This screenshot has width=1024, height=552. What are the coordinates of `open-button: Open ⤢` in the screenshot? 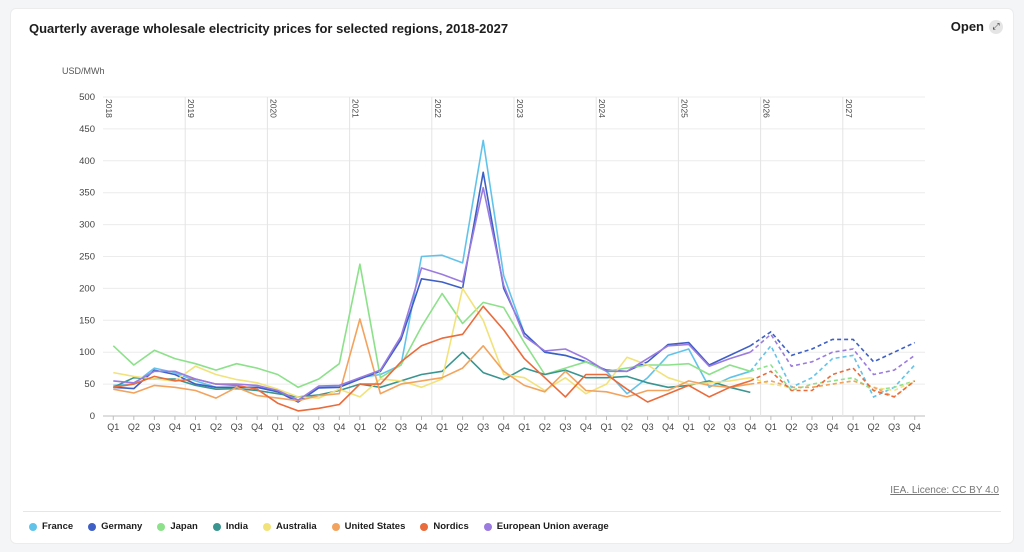 It's located at (977, 26).